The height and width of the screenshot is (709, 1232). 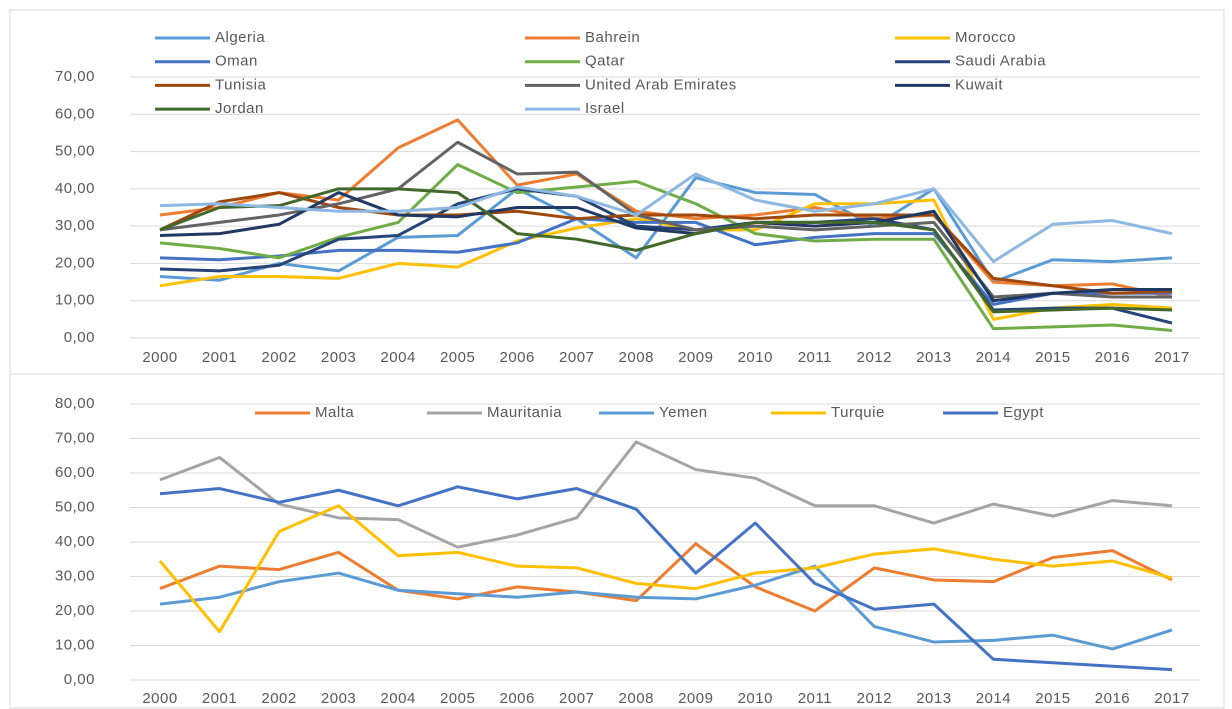 I want to click on legend-label: Malta, so click(x=334, y=412).